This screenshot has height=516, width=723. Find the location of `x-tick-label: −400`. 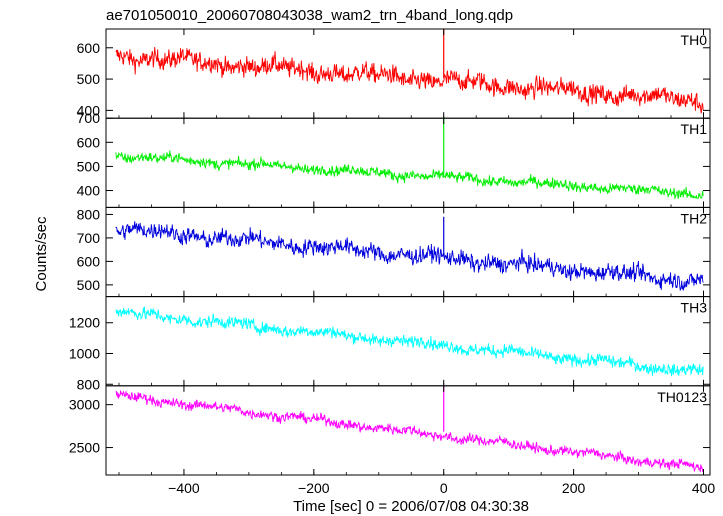

x-tick-label: −400 is located at coordinates (184, 488).